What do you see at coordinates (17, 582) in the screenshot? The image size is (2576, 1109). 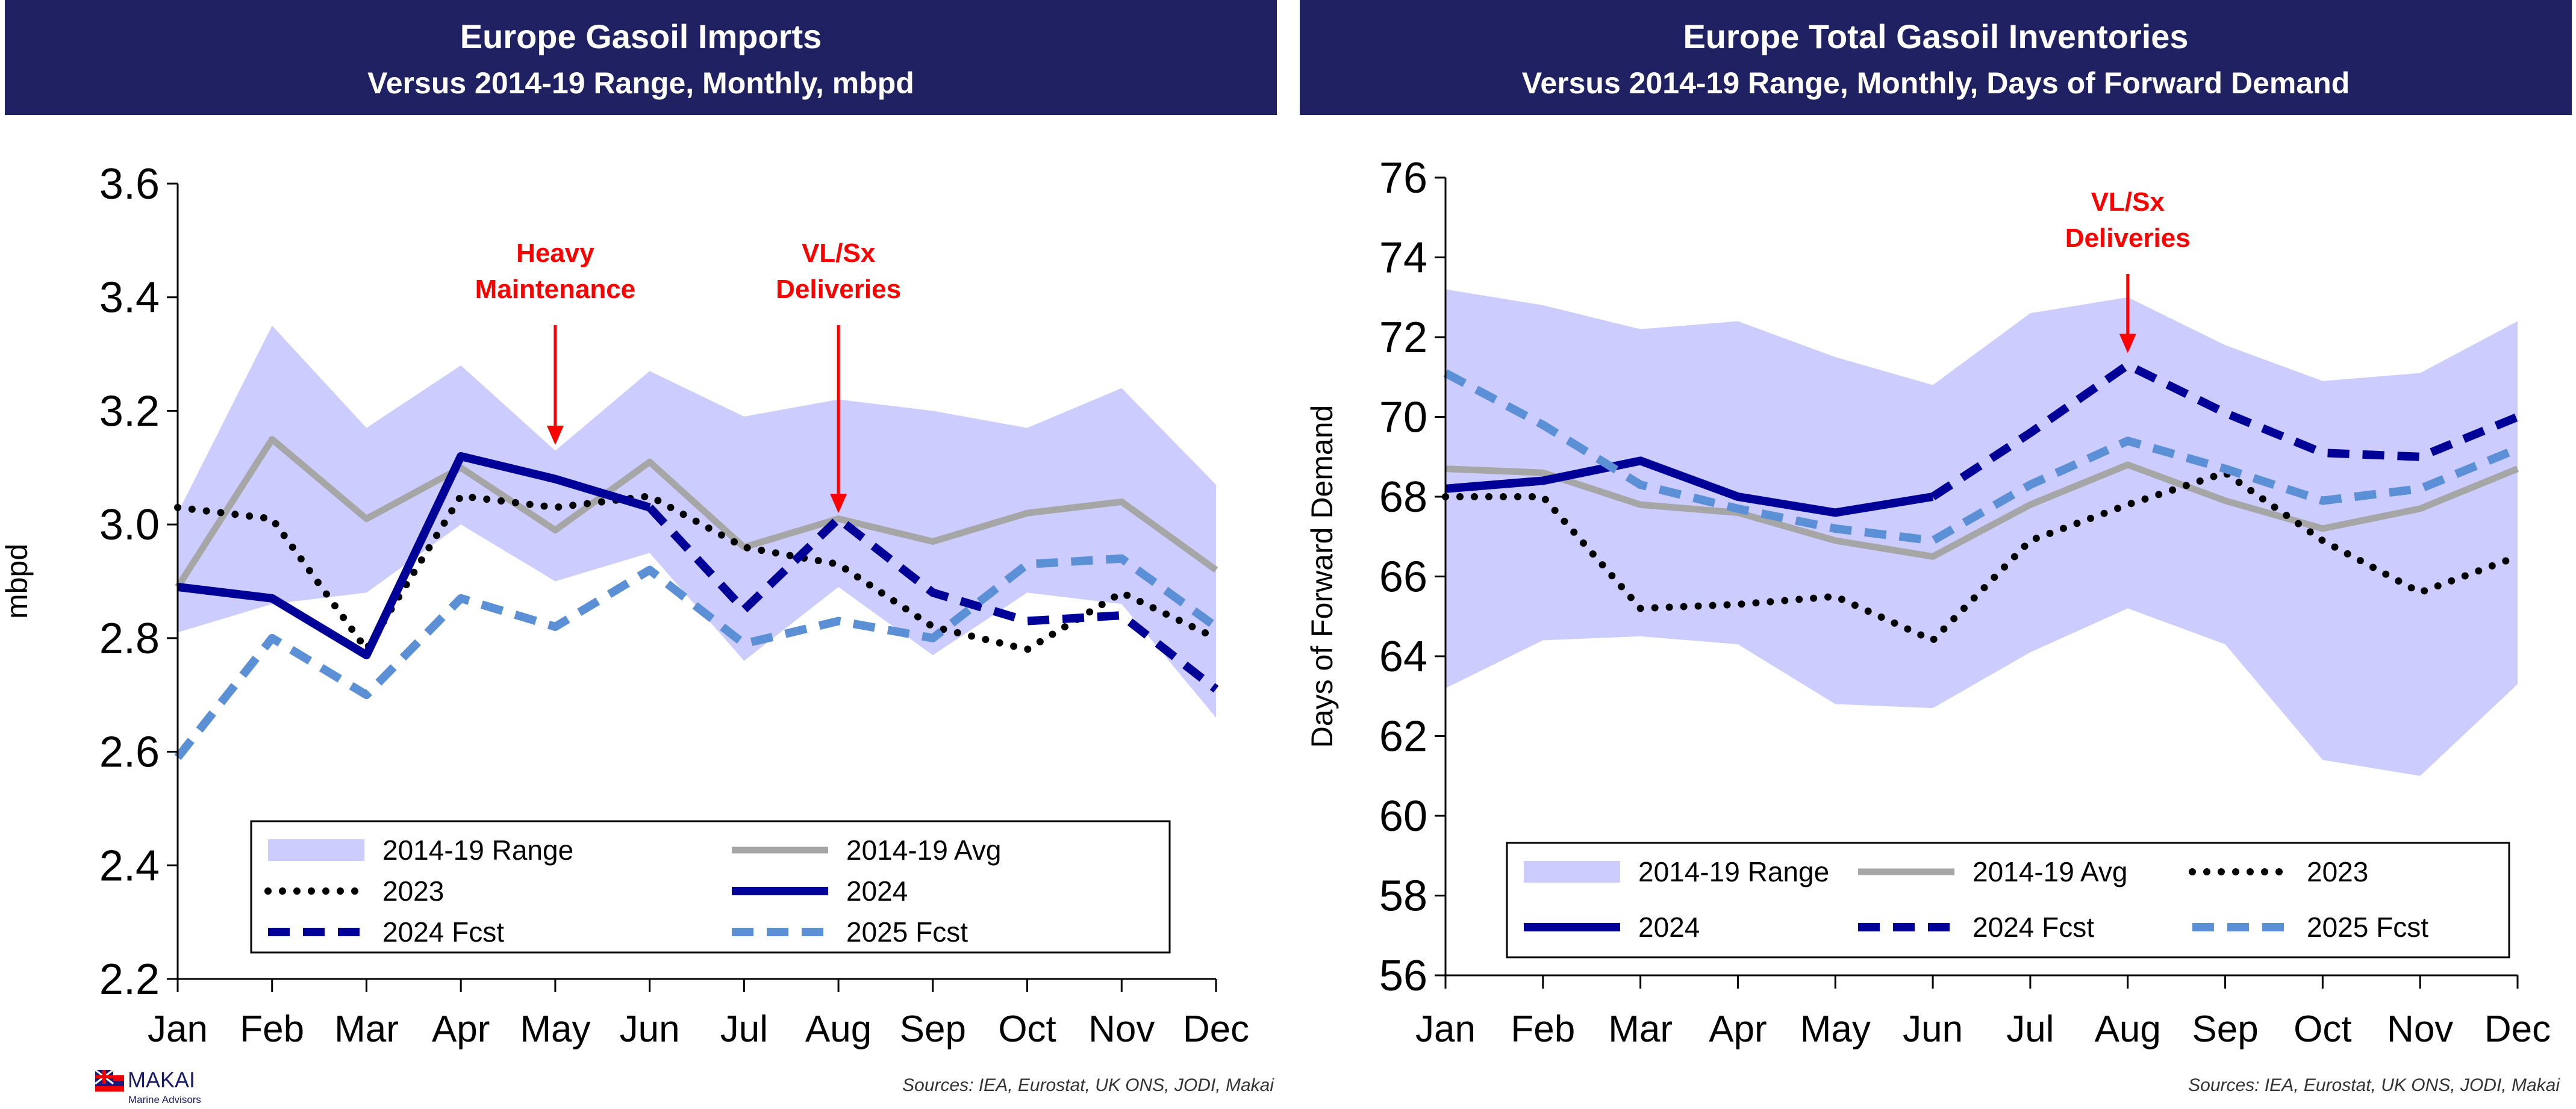 I see `y-axis-label: mbpd` at bounding box center [17, 582].